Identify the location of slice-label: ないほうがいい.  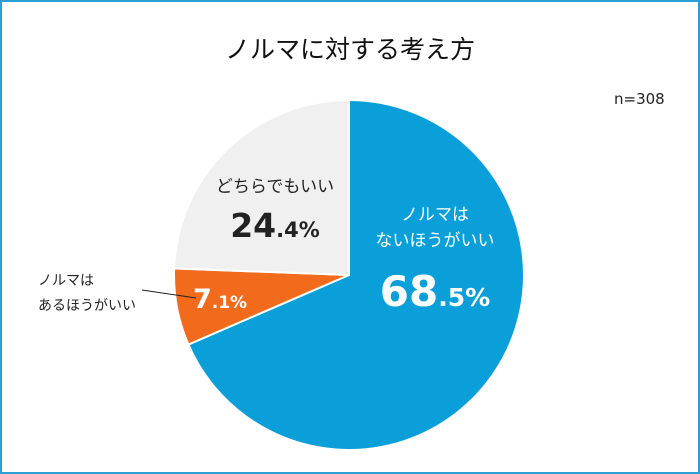
(435, 241).